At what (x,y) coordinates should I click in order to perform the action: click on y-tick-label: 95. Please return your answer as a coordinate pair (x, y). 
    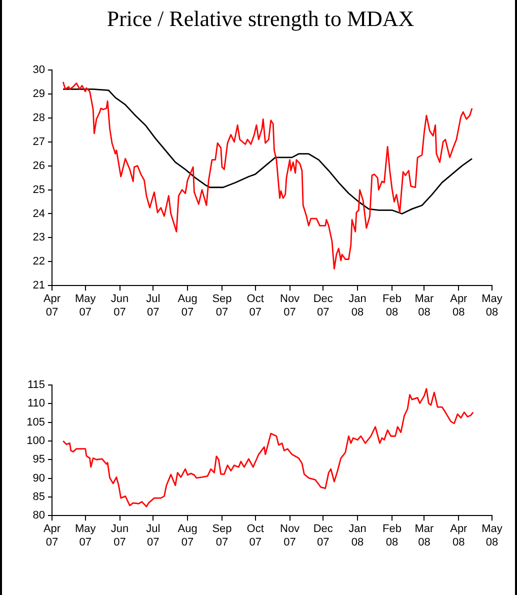
    Looking at the image, I should click on (38, 460).